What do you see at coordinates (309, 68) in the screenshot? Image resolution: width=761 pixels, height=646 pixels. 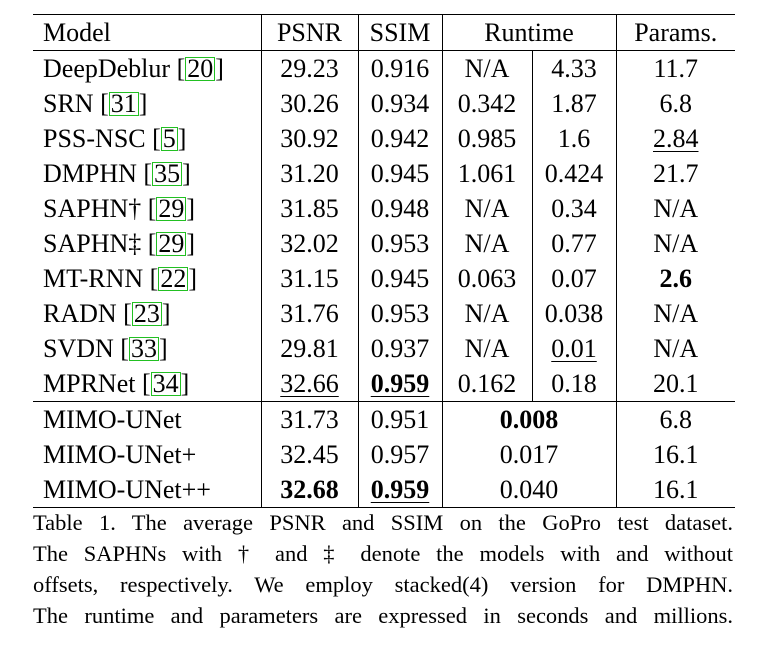 I see `psnr-cell: 29.23` at bounding box center [309, 68].